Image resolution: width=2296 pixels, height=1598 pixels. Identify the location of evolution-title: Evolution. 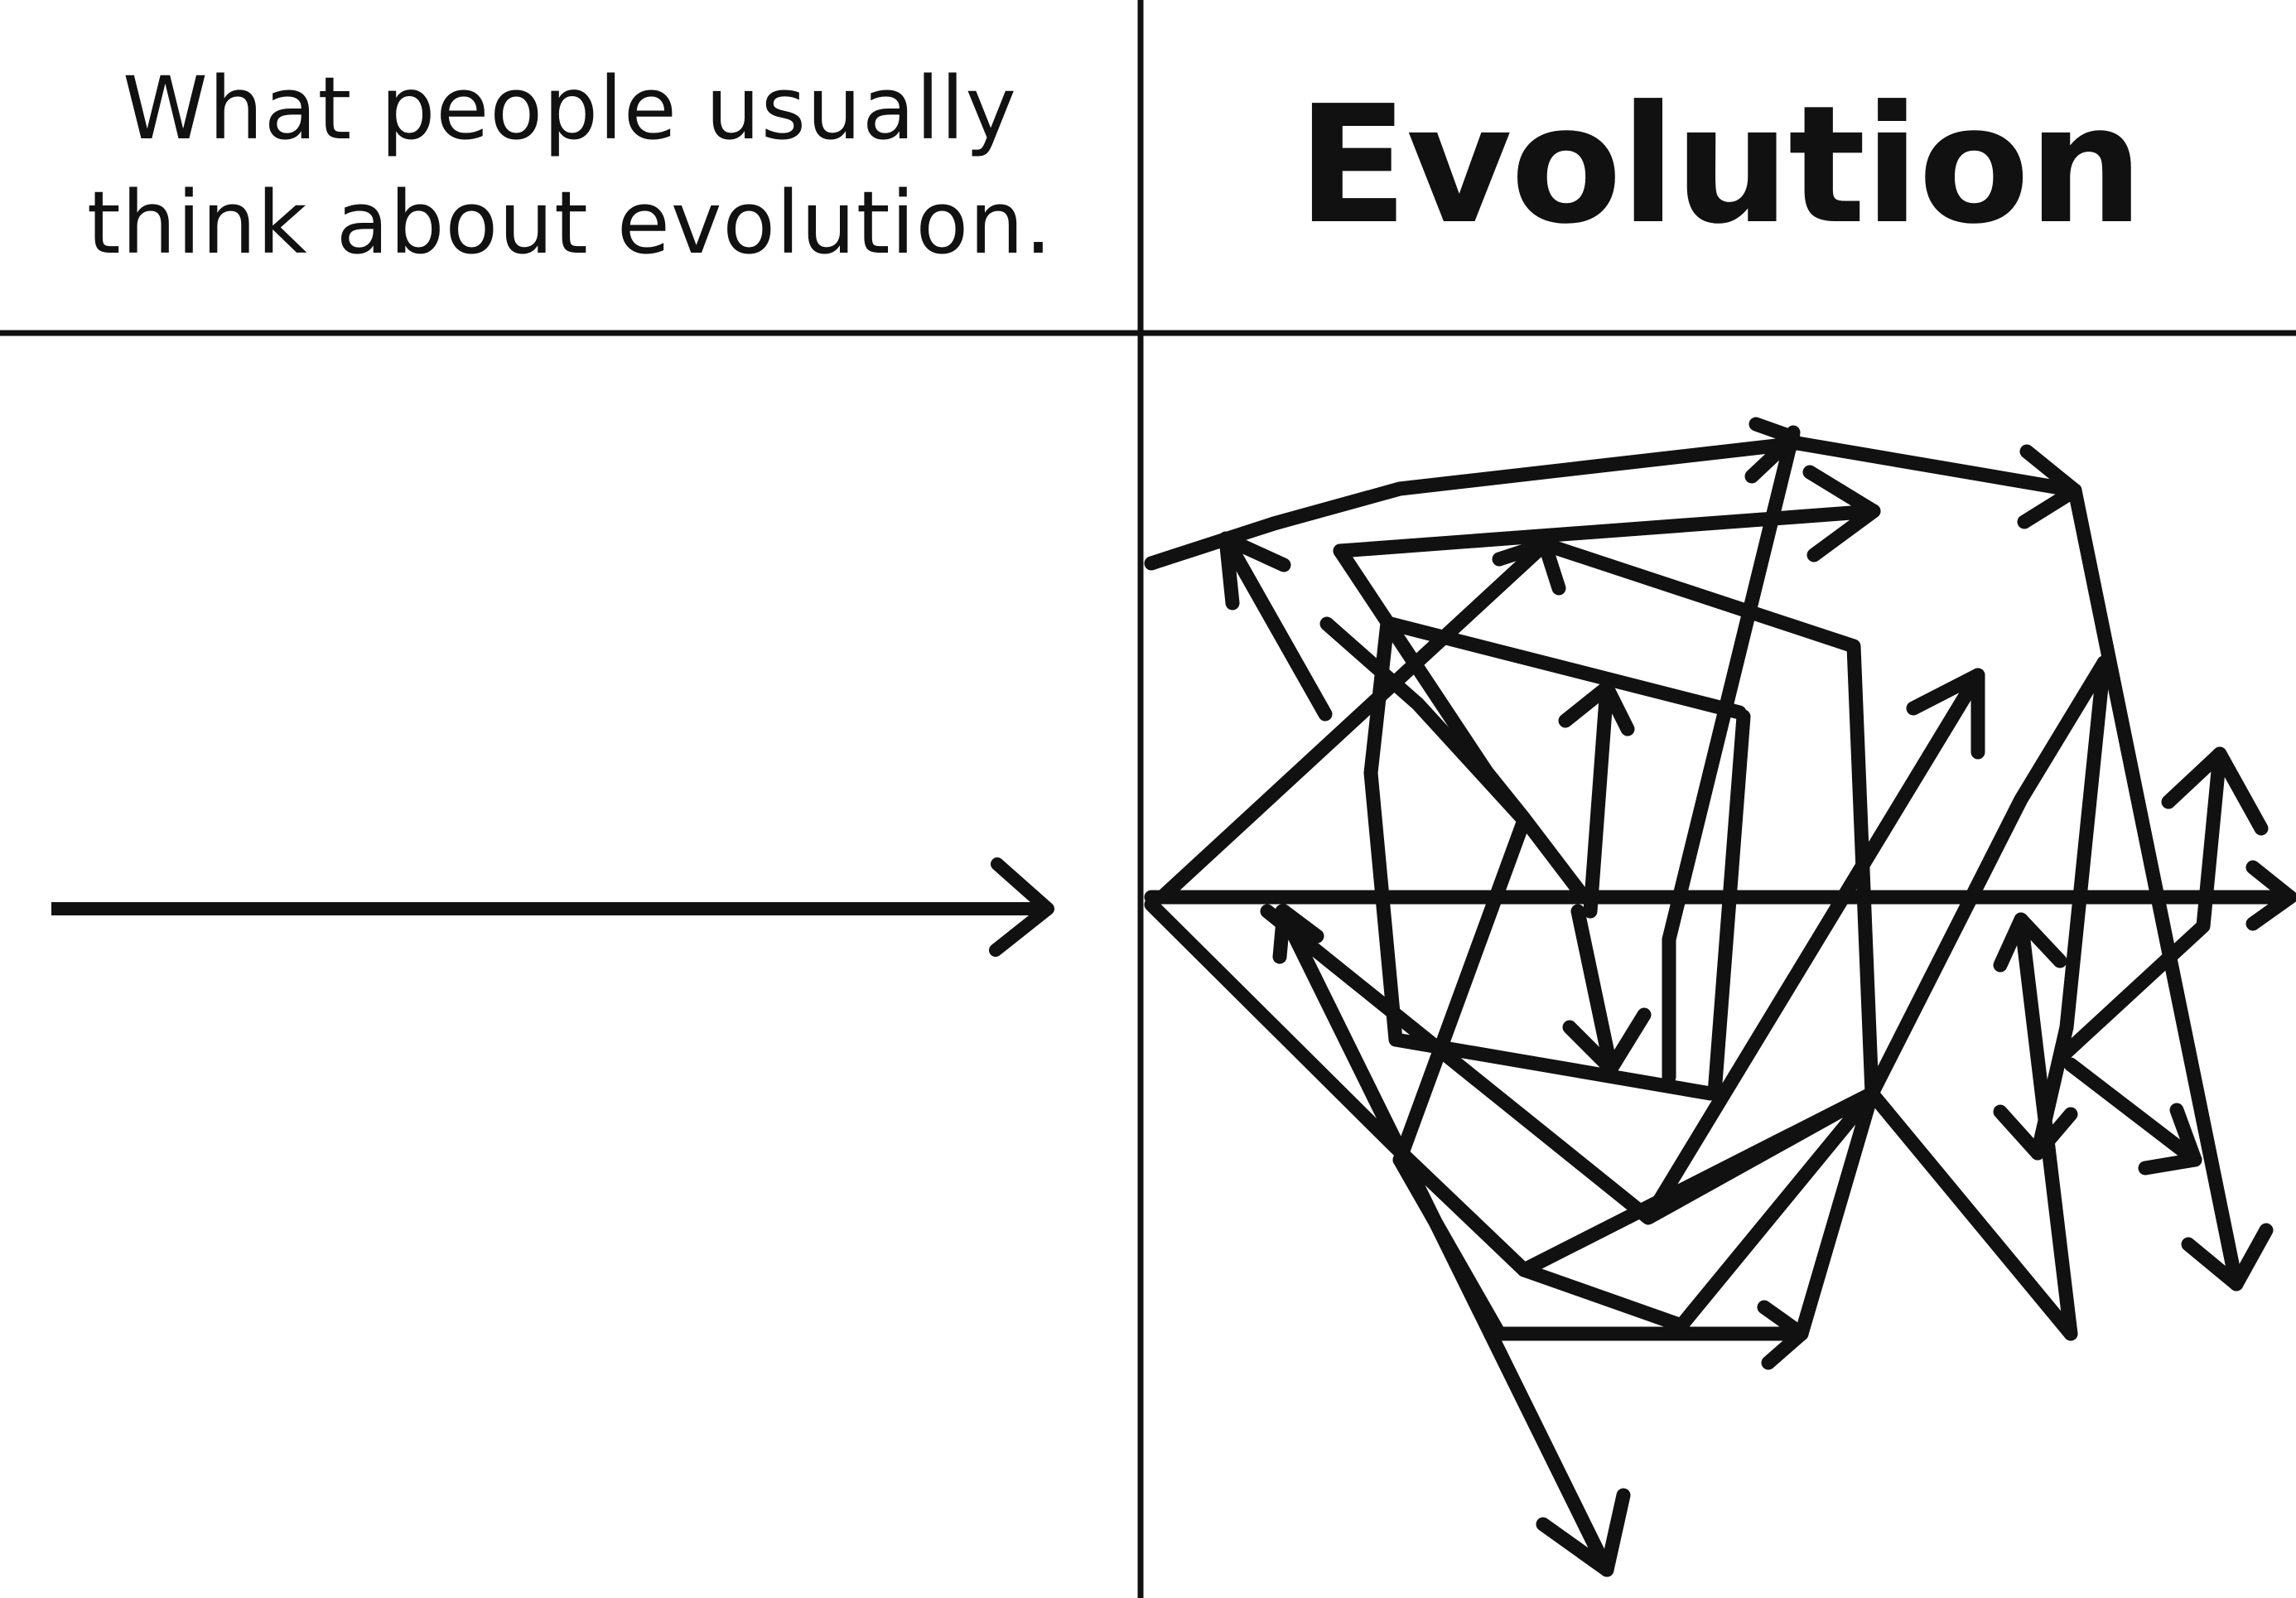
(1720, 165).